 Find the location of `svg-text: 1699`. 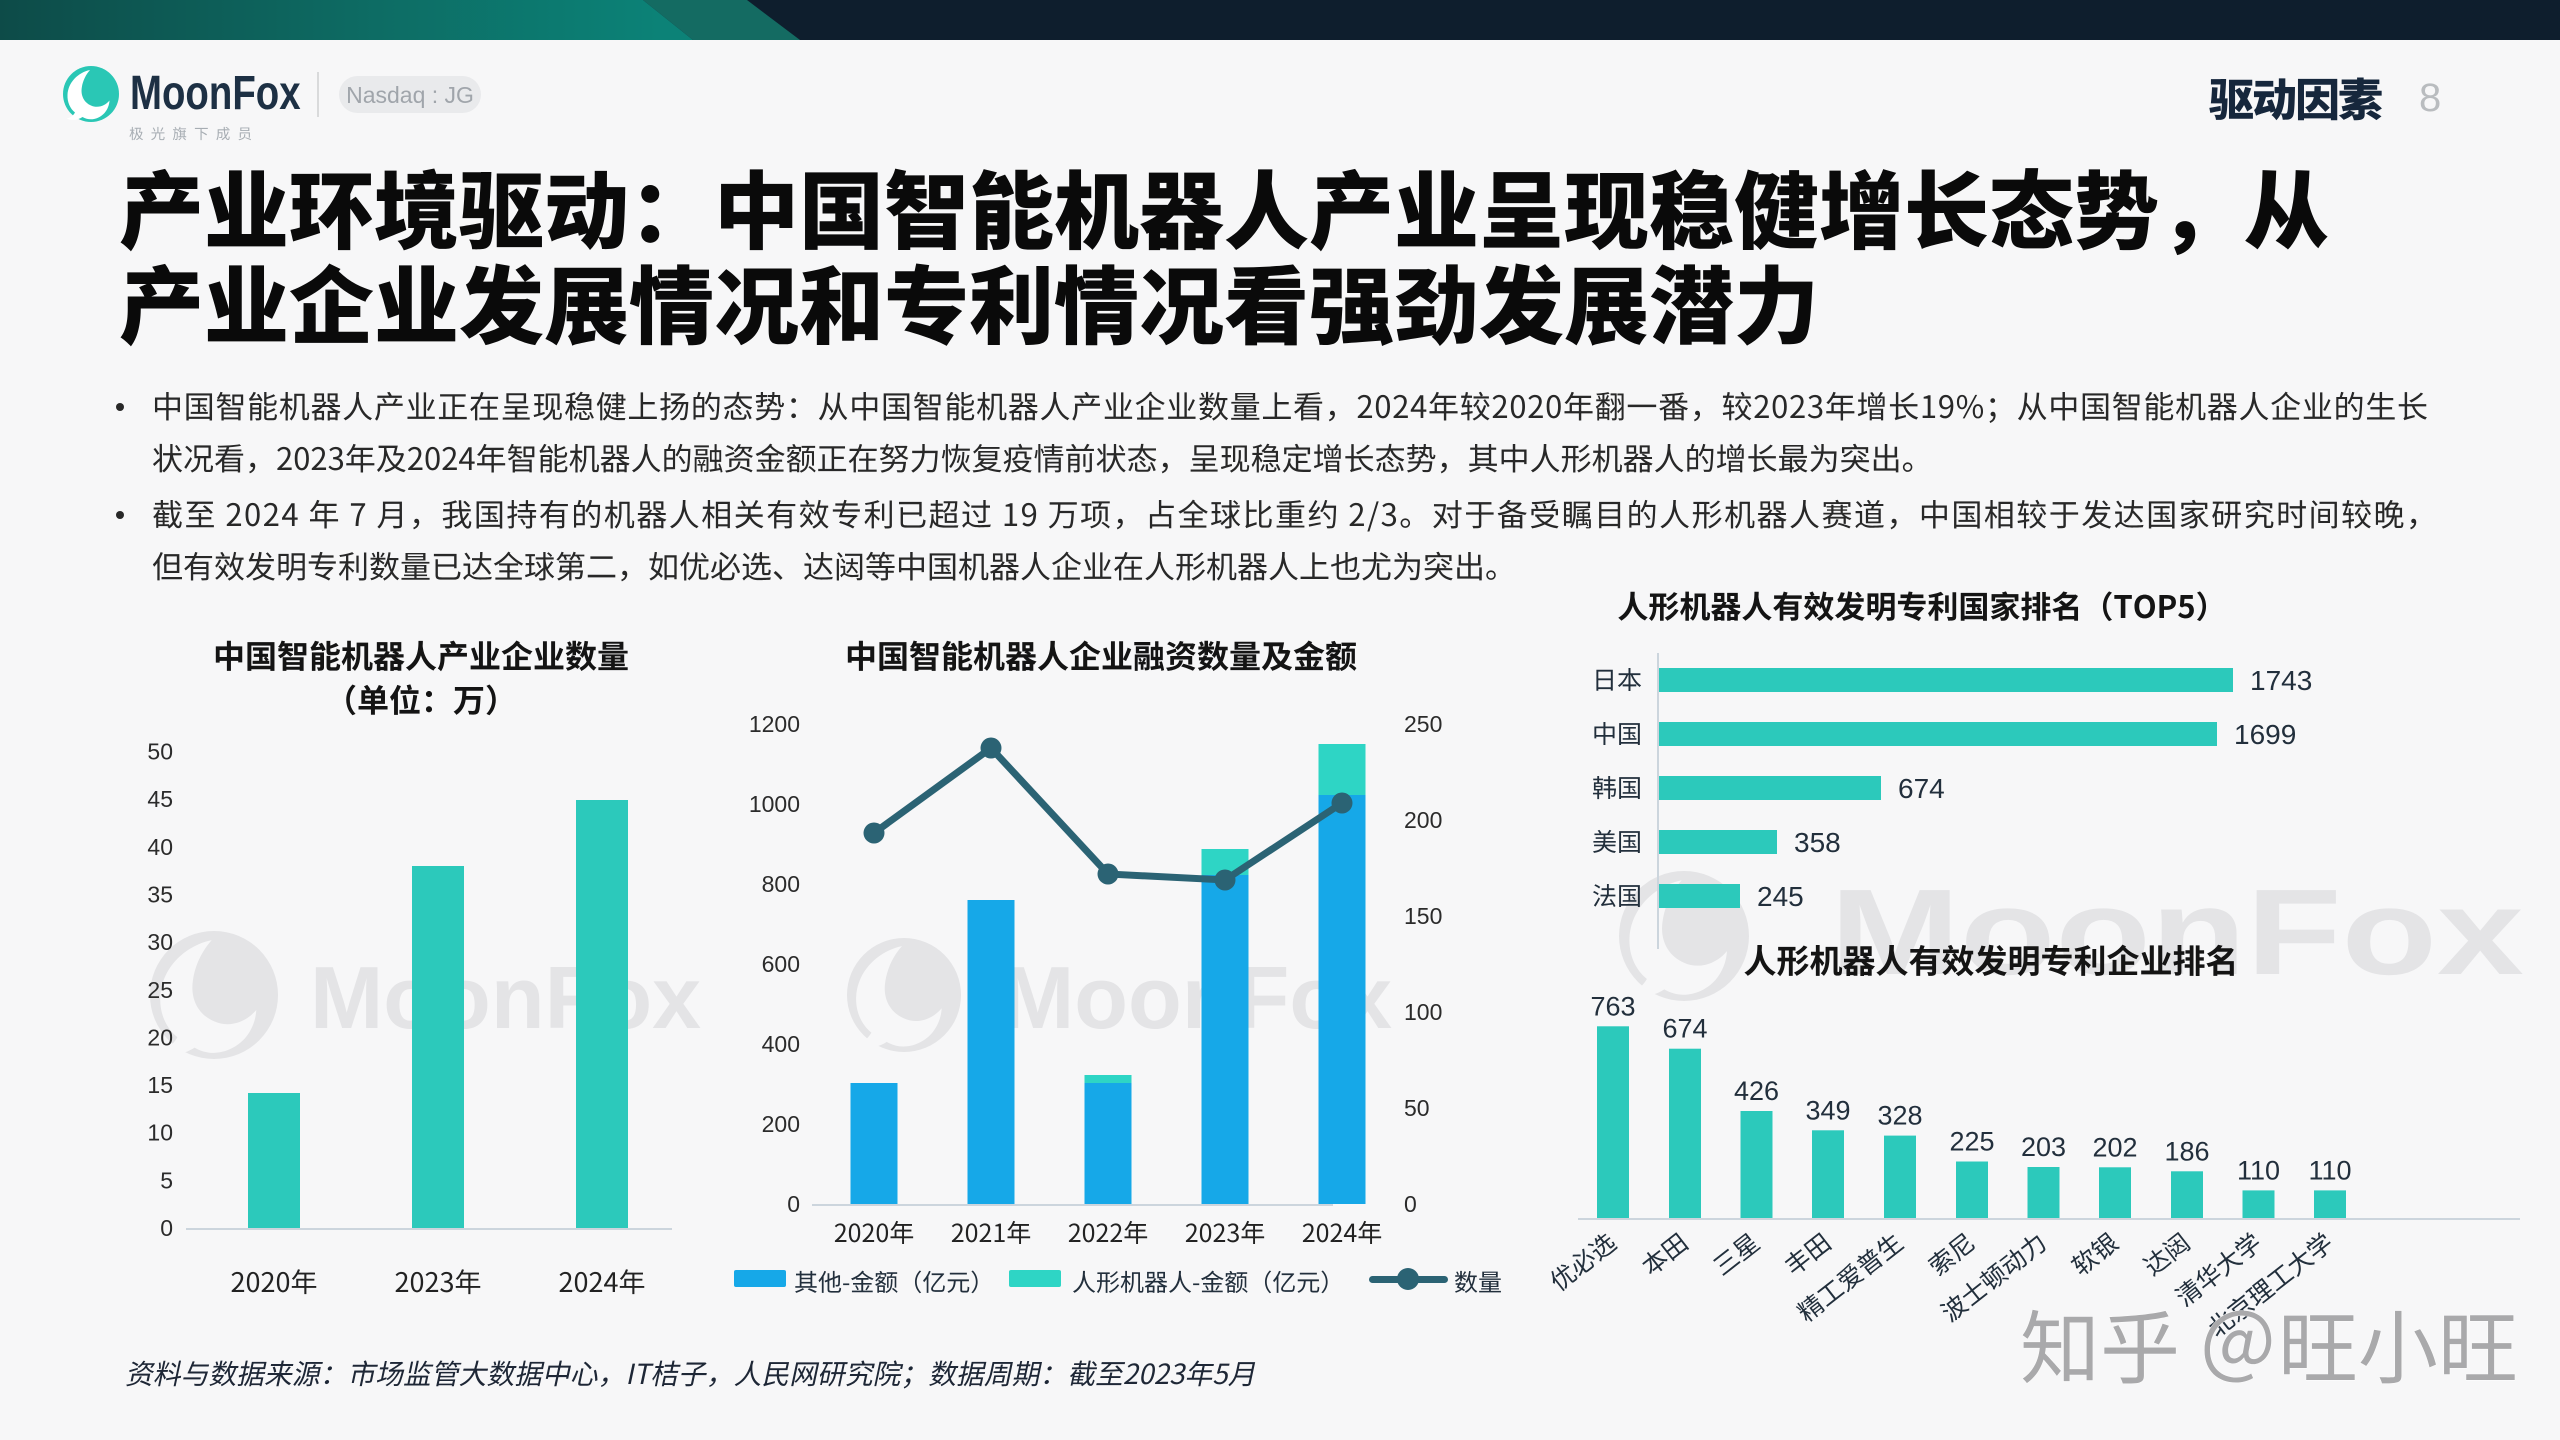

svg-text: 1699 is located at coordinates (2265, 734).